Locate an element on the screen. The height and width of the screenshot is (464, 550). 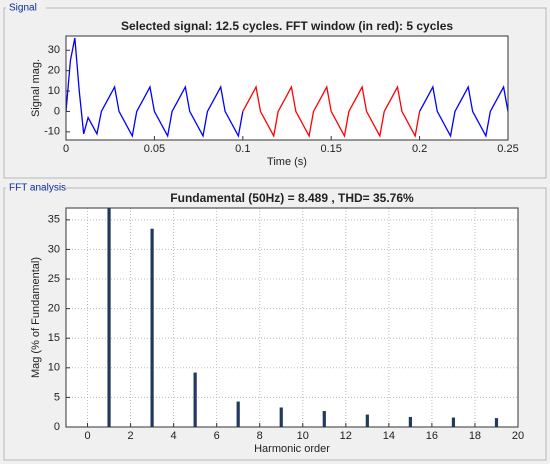
x-tick-label: 0.25 is located at coordinates (507, 149).